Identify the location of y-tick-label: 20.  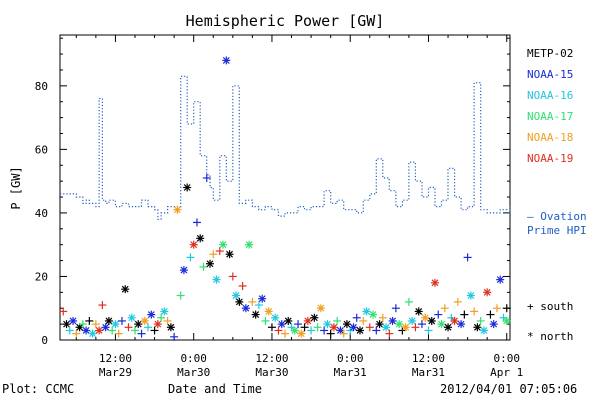
(41, 276).